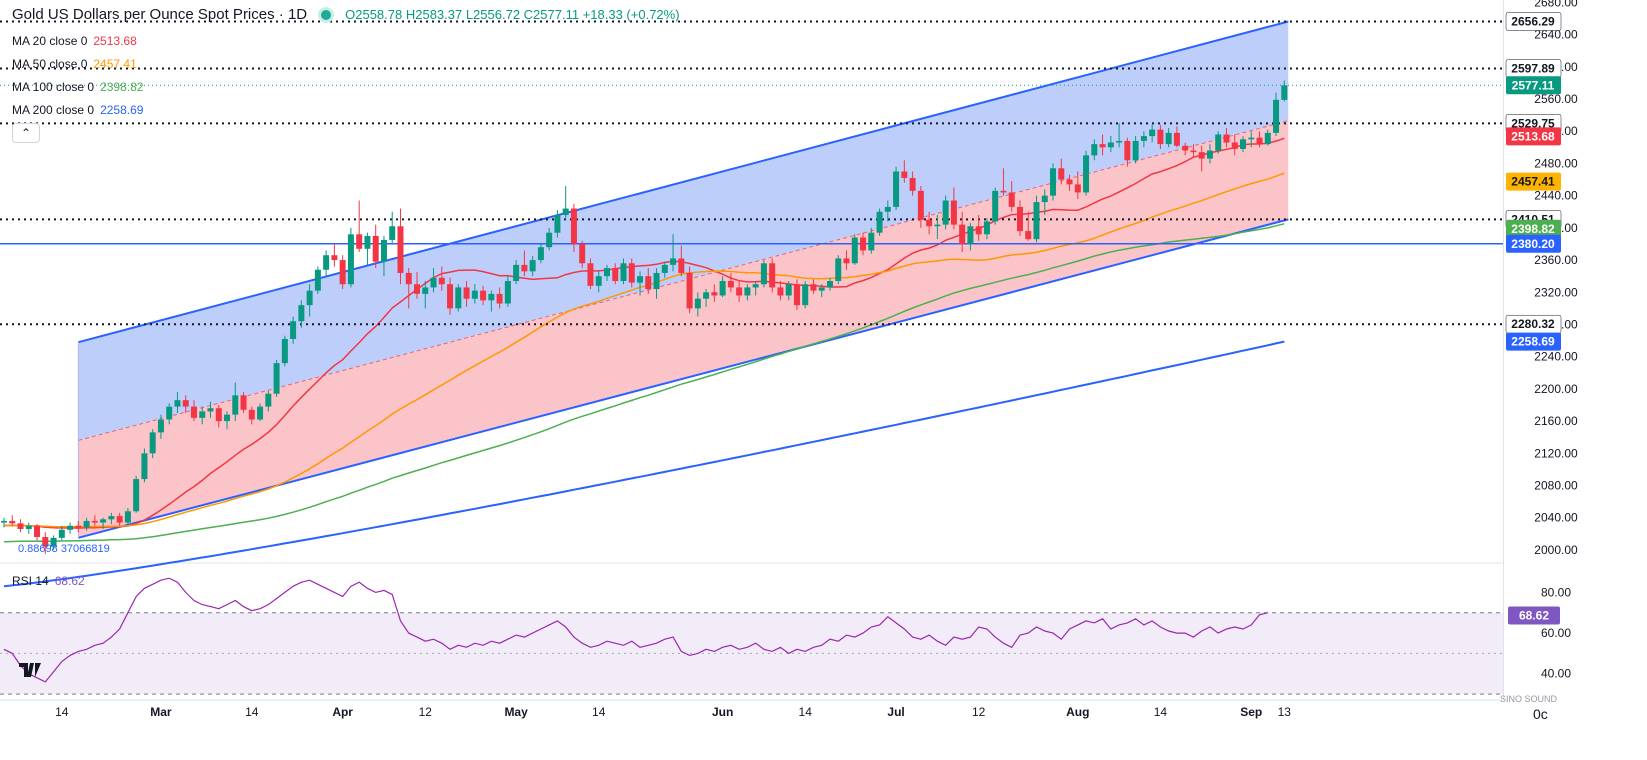  What do you see at coordinates (48, 581) in the screenshot?
I see `rsi-legend: RSI 14 68.62` at bounding box center [48, 581].